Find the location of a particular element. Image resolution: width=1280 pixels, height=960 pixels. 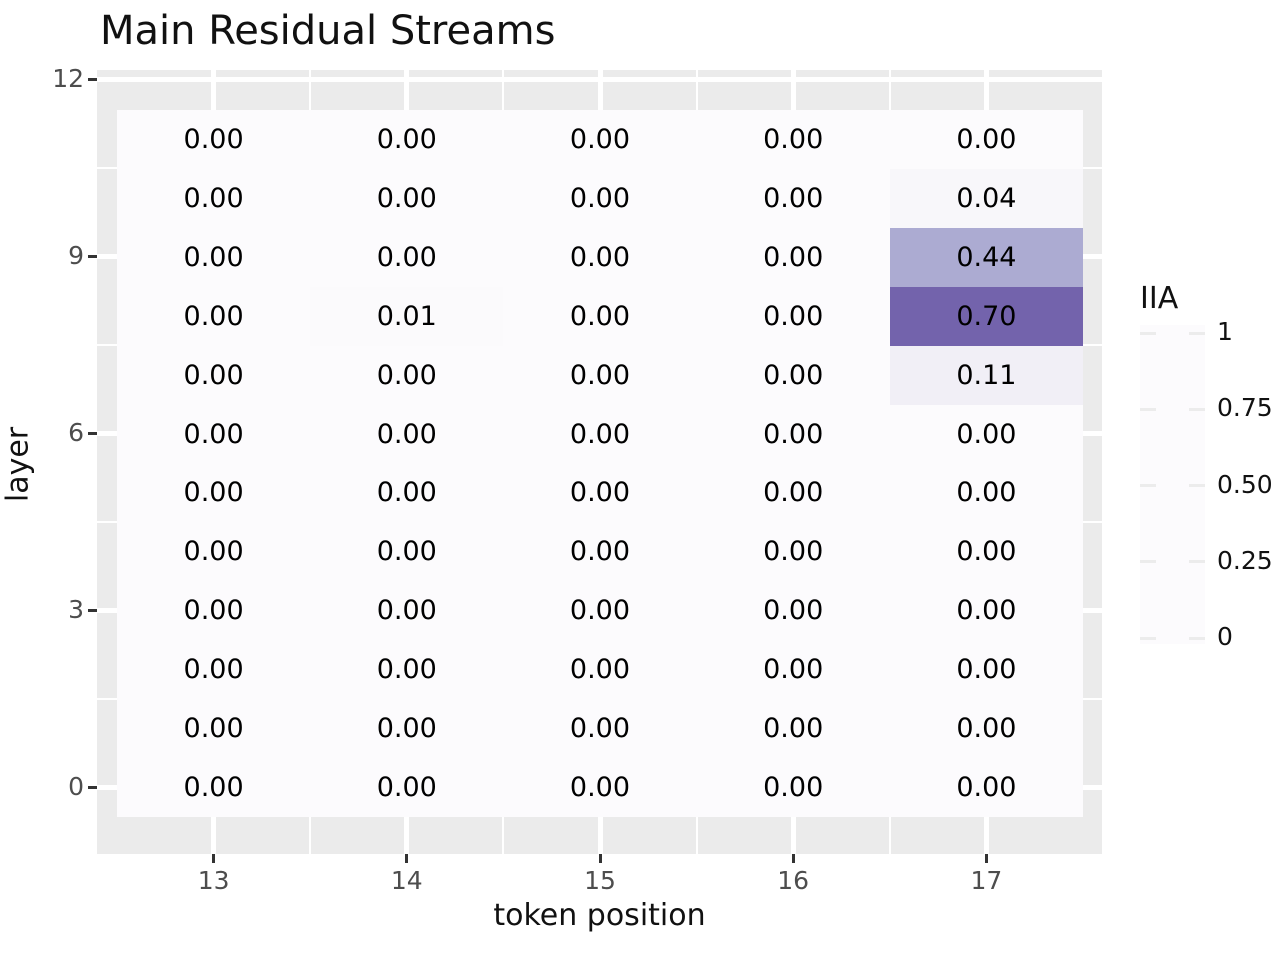

heatmap-cell-value: 0.01 is located at coordinates (406, 316).